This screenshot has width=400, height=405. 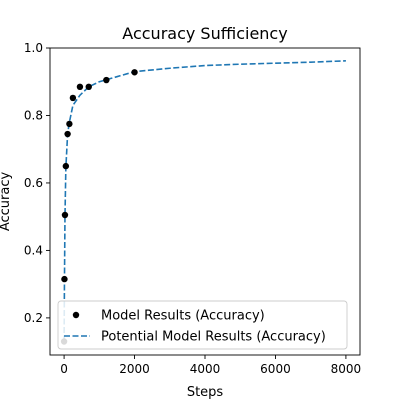 I want to click on y-tick-label: 1.0, so click(x=33, y=48).